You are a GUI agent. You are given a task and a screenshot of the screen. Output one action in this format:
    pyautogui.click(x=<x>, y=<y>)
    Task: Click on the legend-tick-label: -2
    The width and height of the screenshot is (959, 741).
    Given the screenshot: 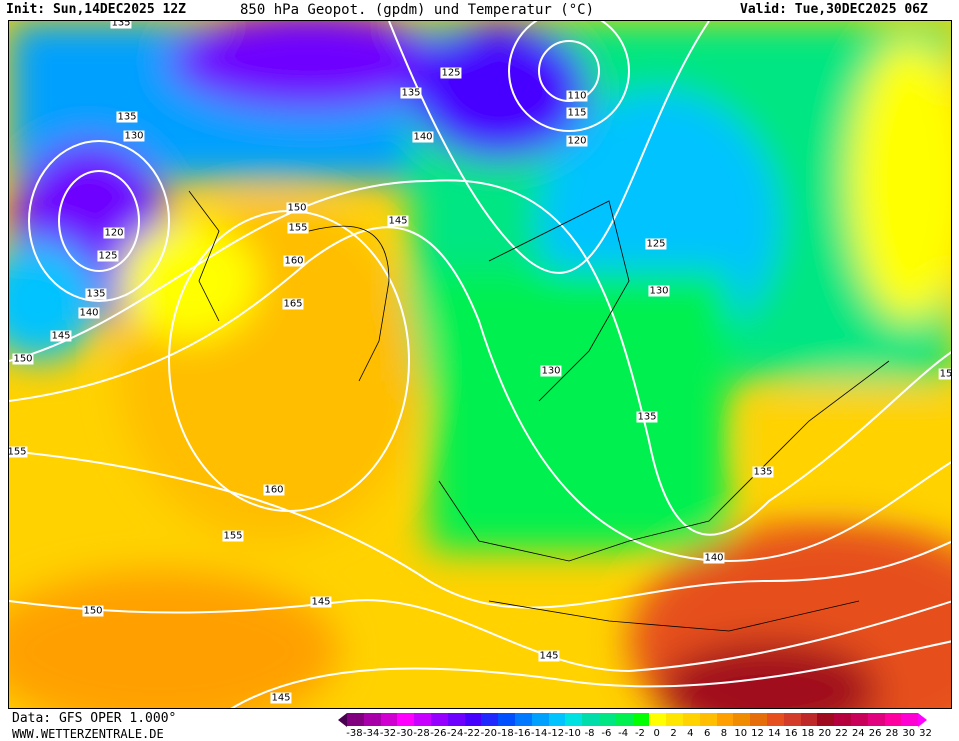 What is the action you would take?
    pyautogui.click(x=639, y=733)
    